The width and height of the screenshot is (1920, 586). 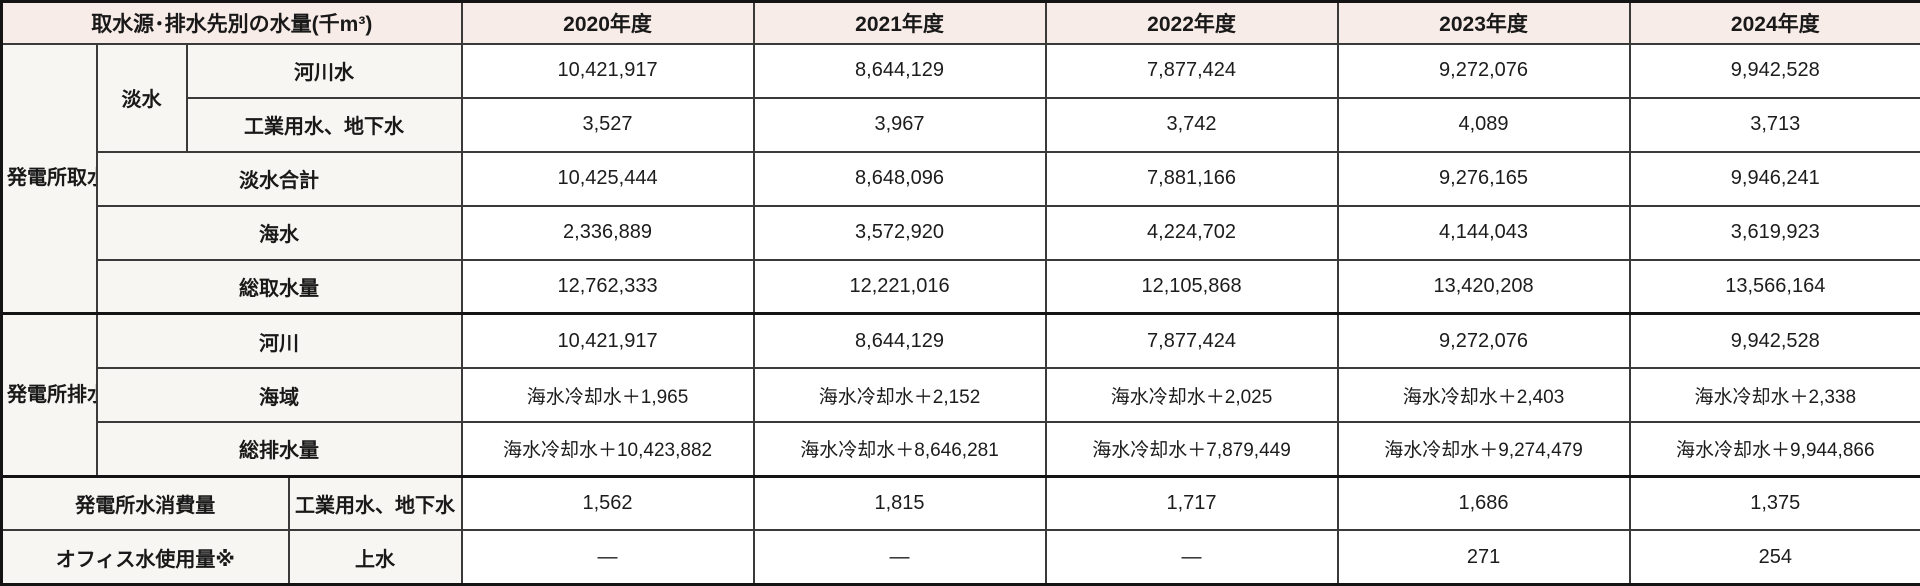 I want to click on row-label-total-intake: 総取水量, so click(x=279, y=286).